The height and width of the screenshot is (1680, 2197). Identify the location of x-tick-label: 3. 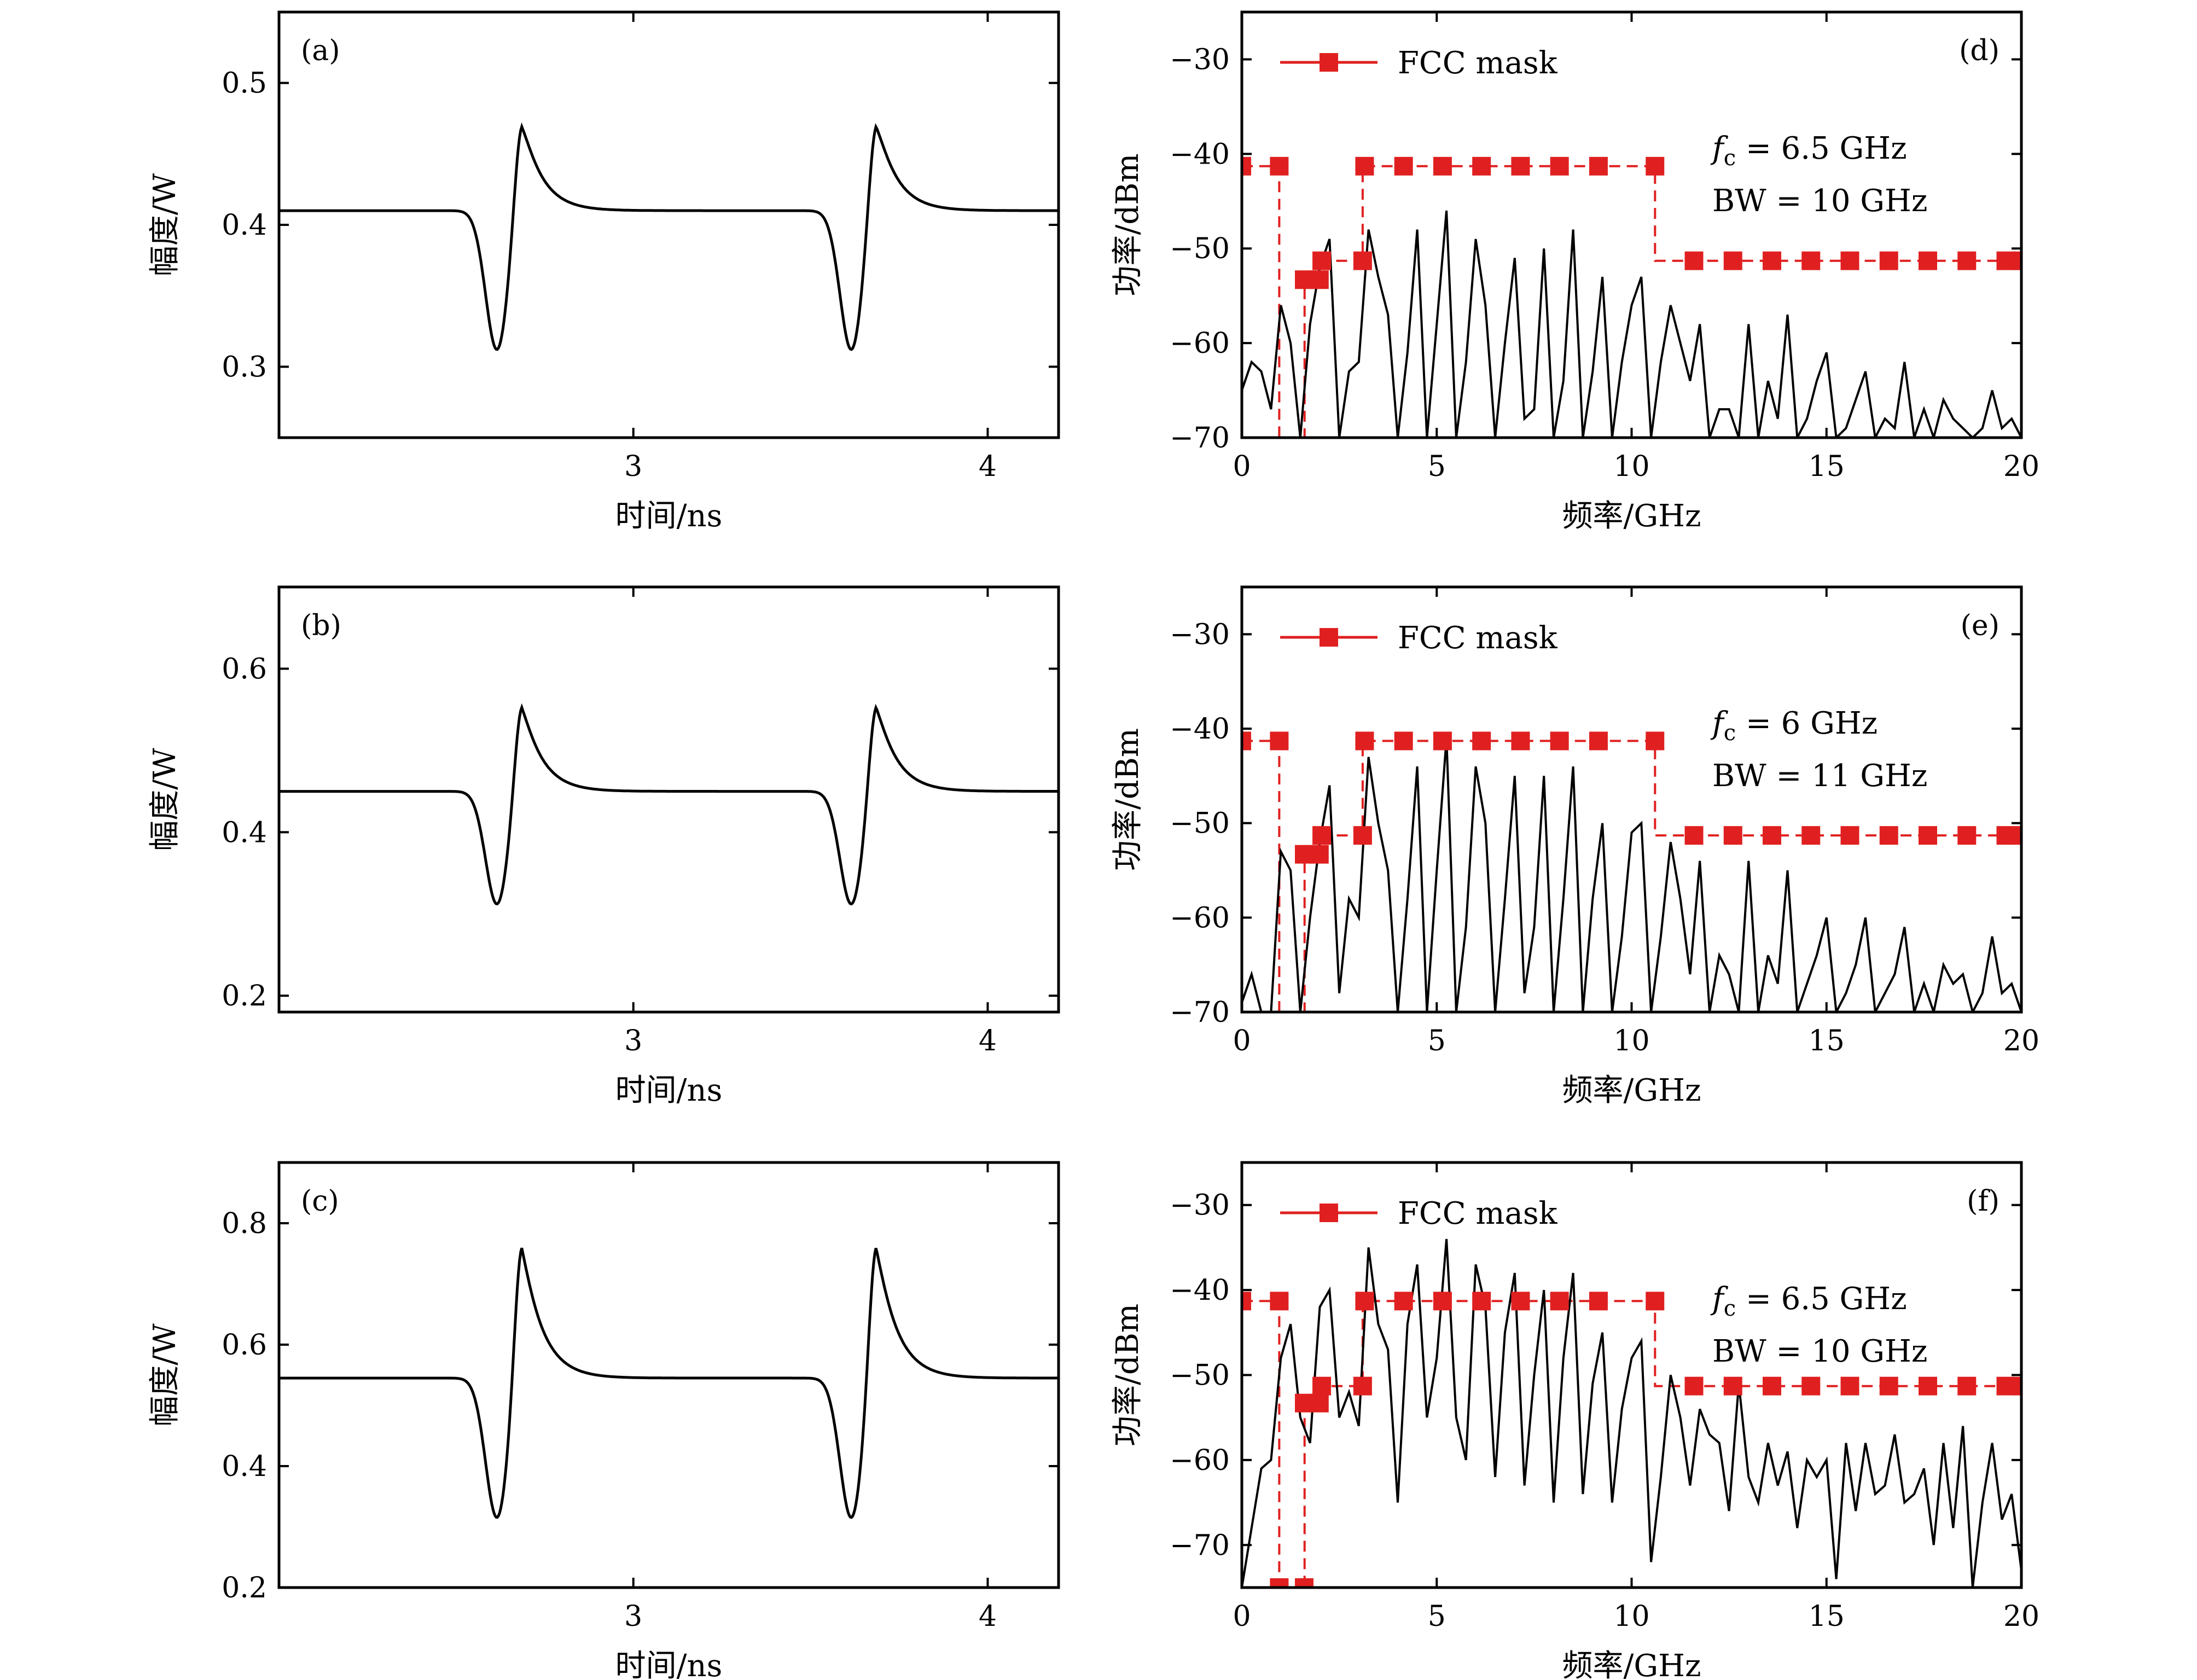
(633, 1041).